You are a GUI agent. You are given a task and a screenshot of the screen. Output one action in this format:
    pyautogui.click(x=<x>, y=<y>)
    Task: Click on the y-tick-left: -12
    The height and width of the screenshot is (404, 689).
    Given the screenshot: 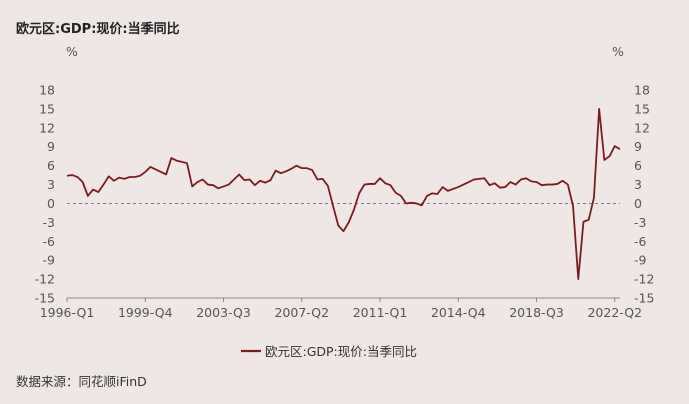 What is the action you would take?
    pyautogui.click(x=45, y=279)
    